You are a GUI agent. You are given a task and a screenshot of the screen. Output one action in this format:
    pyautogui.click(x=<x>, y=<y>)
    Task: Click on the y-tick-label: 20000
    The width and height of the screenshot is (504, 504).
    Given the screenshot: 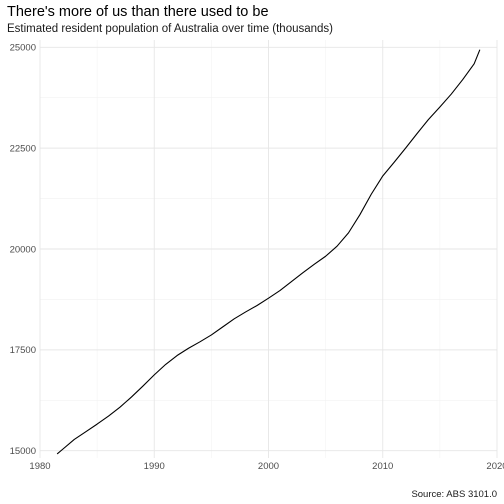 What is the action you would take?
    pyautogui.click(x=23, y=249)
    